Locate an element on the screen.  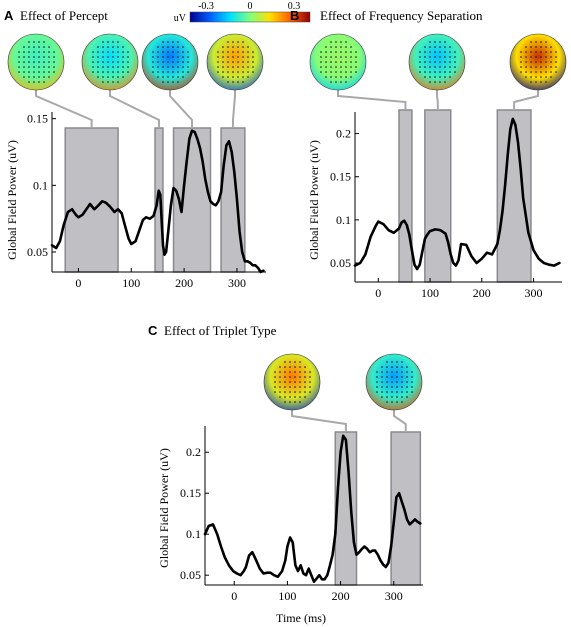
colorbar-max-label: 0.3 is located at coordinates (294, 6).